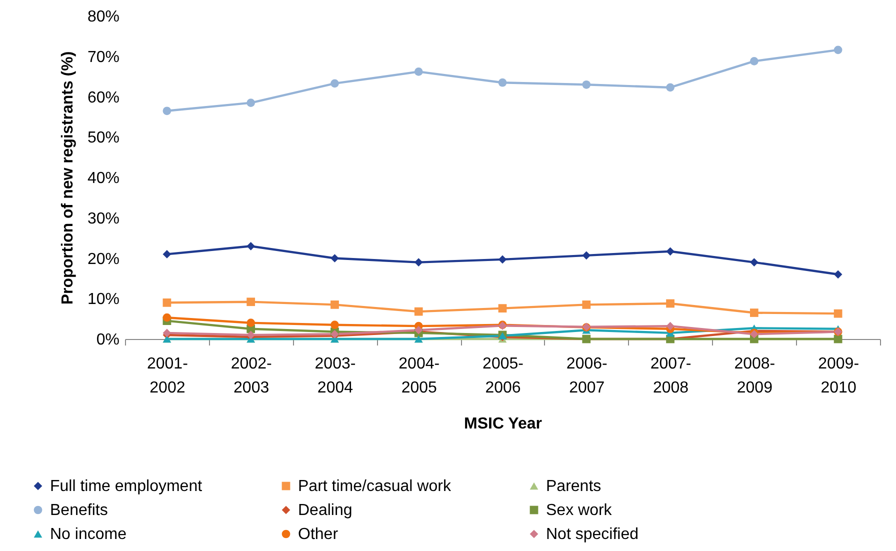 The width and height of the screenshot is (896, 551). I want to click on y-tick-label: 10%, so click(103, 299).